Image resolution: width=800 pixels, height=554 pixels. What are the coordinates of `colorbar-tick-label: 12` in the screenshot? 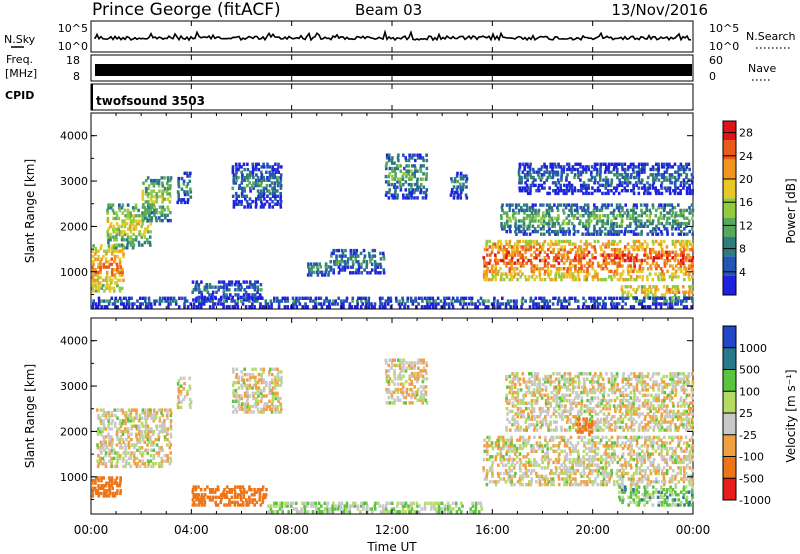 It's located at (746, 225).